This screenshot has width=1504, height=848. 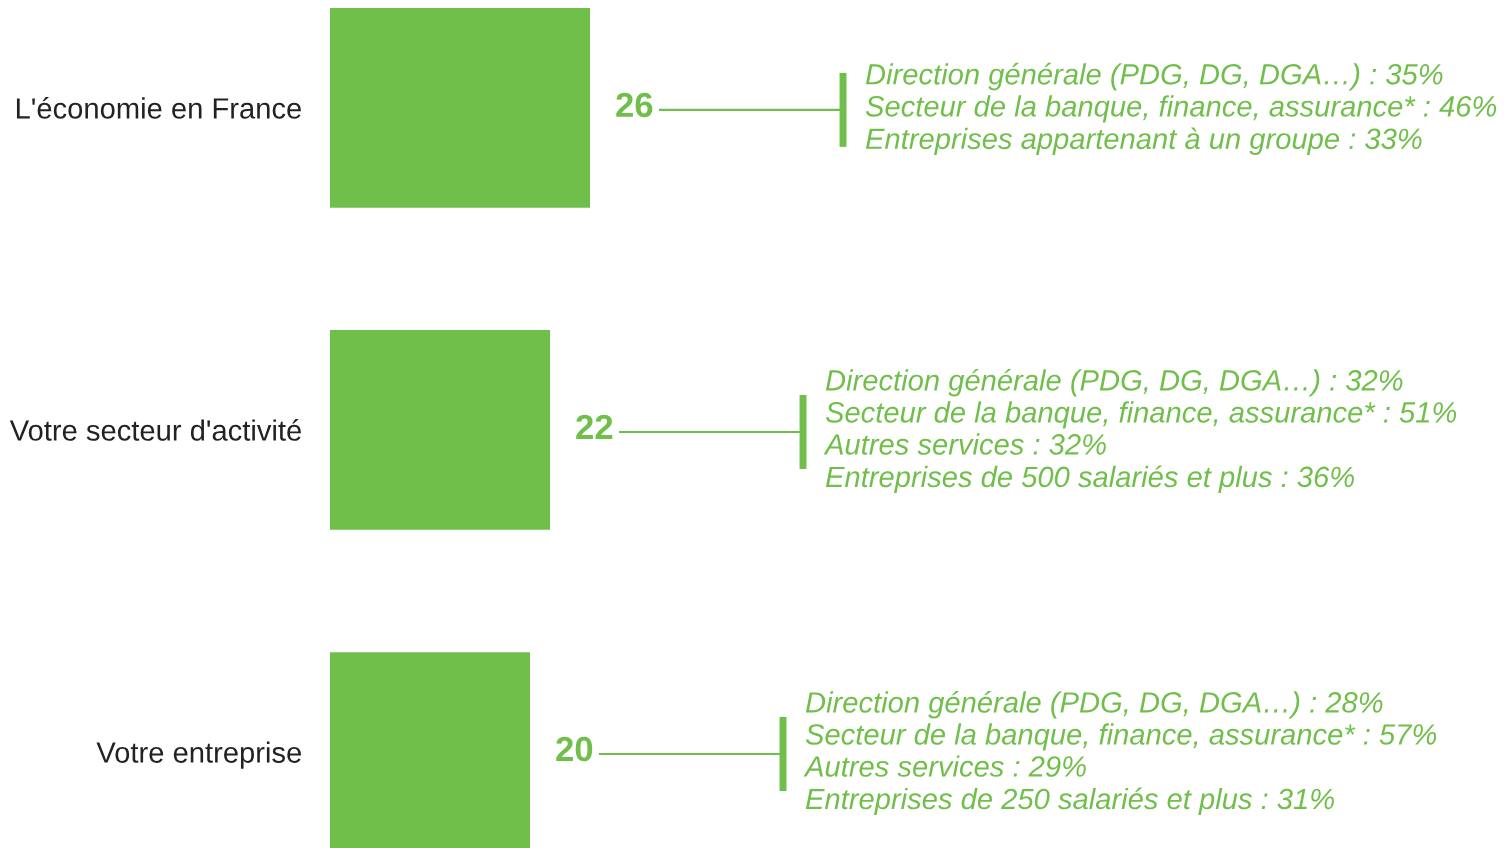 I want to click on y-tick-label: L'économie en France, so click(x=158, y=107).